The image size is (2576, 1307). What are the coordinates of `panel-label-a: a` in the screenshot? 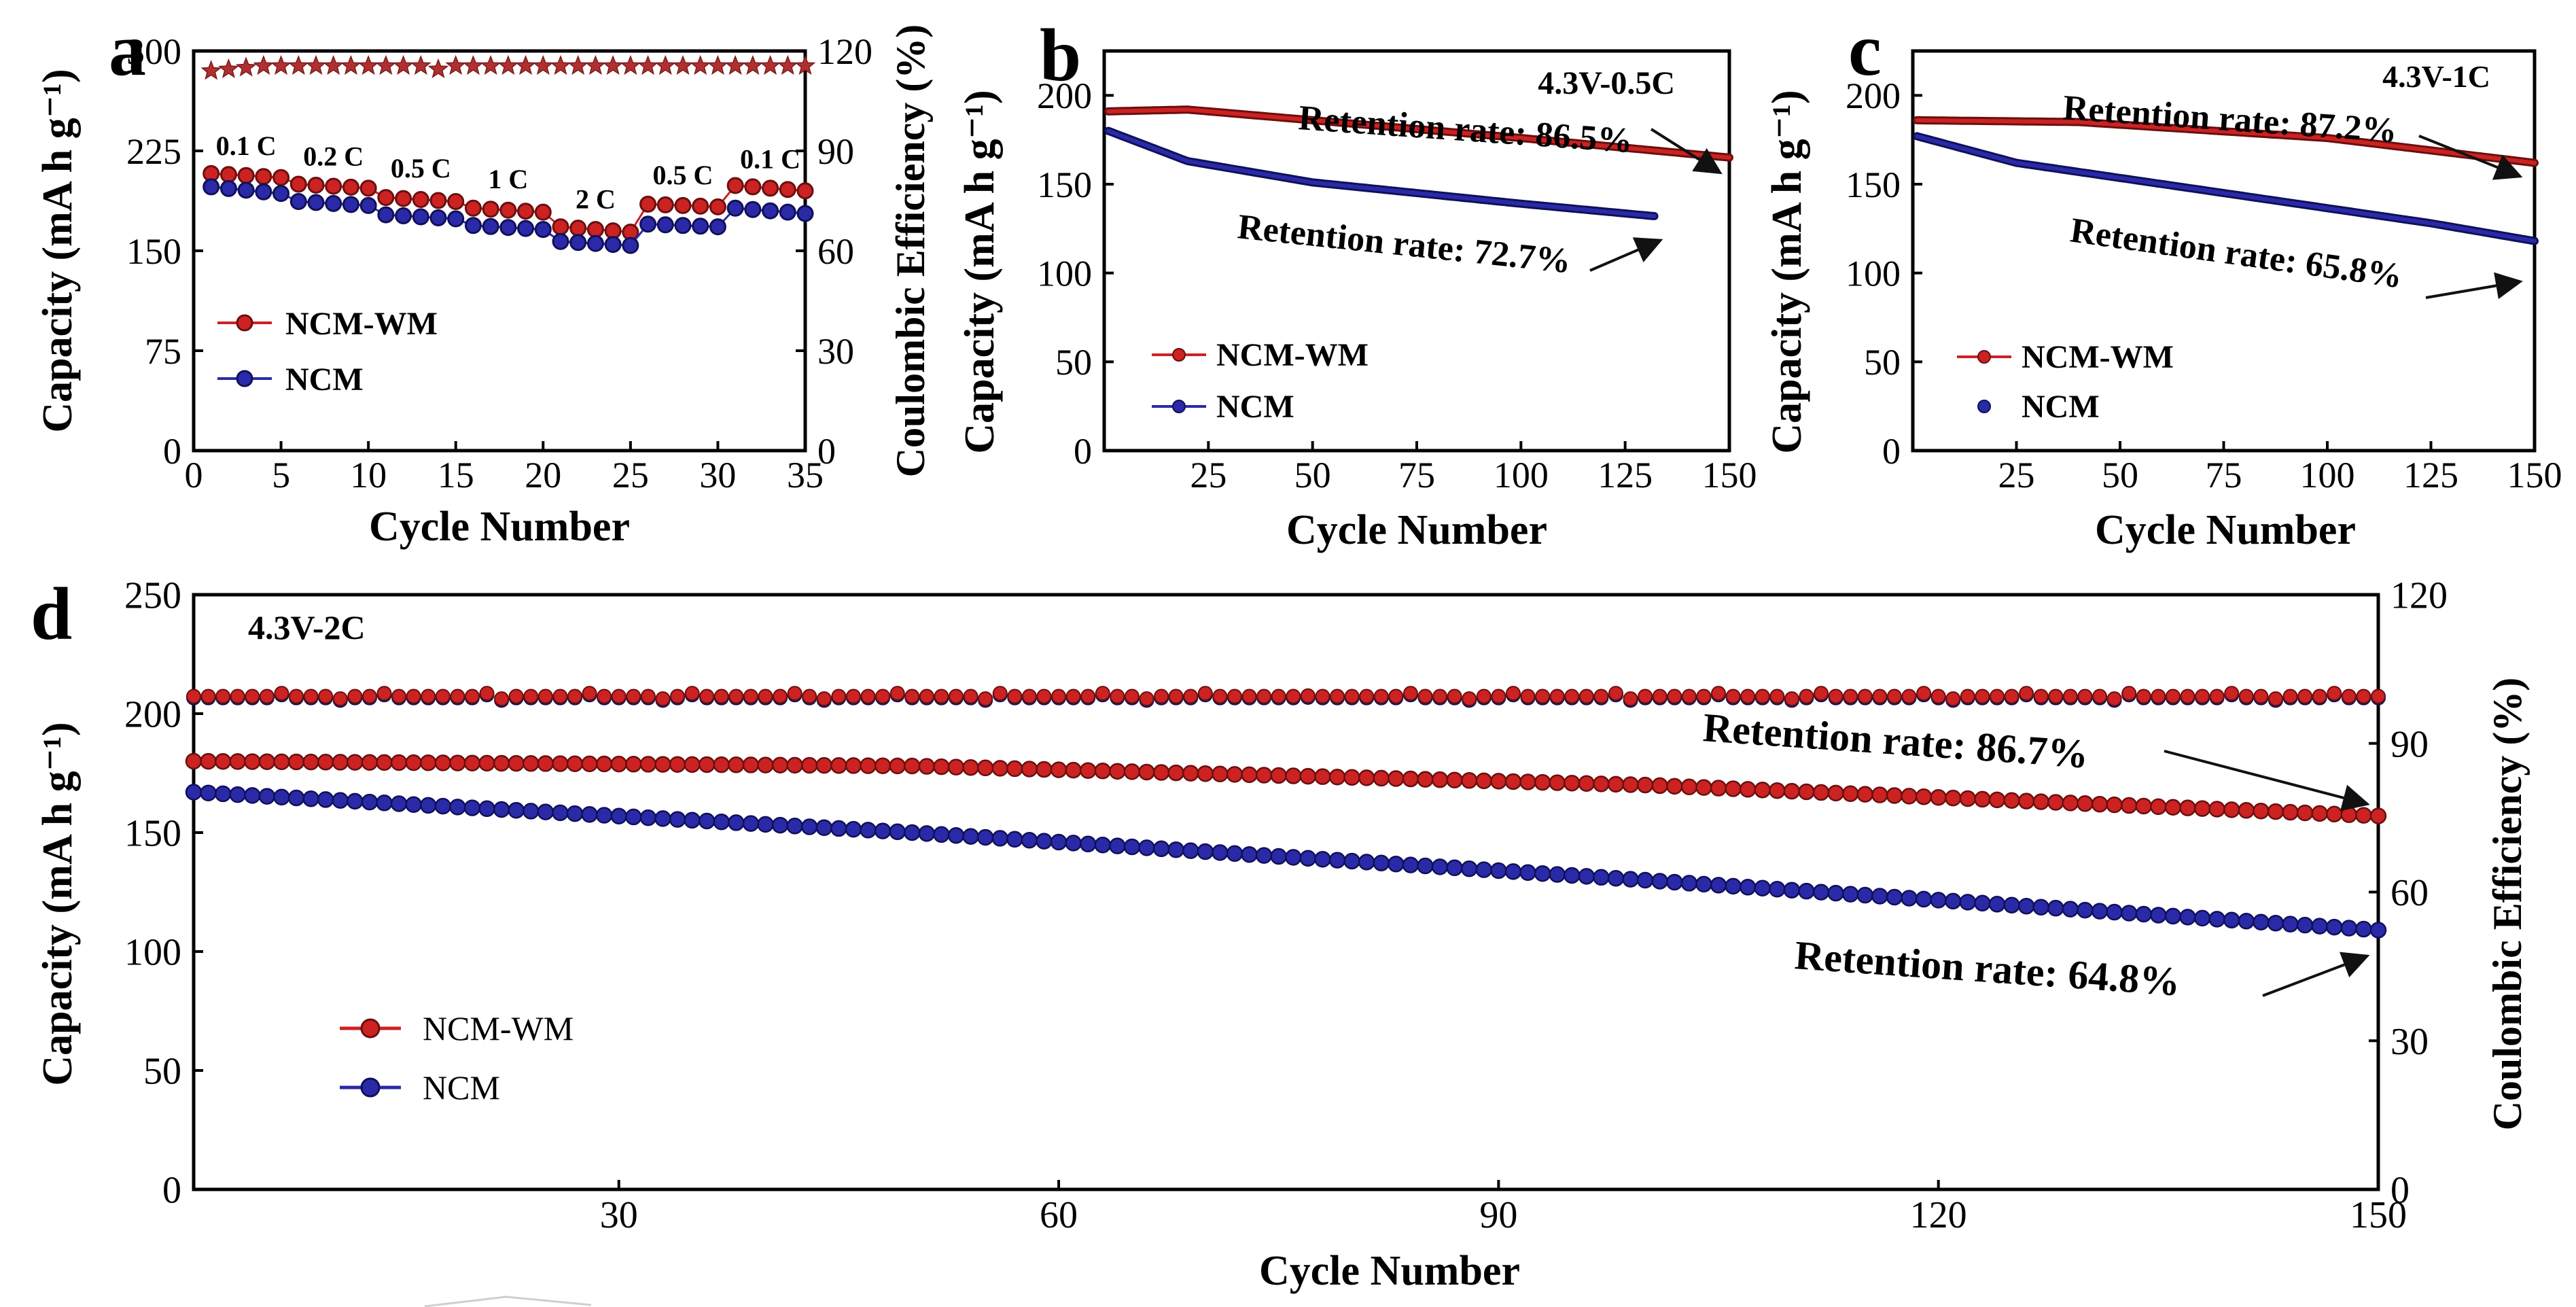 It's located at (127, 49).